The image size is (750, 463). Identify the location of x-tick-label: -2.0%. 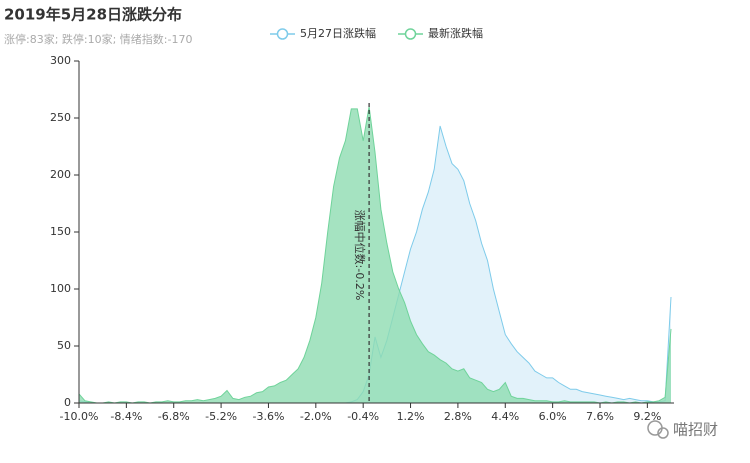
(316, 416).